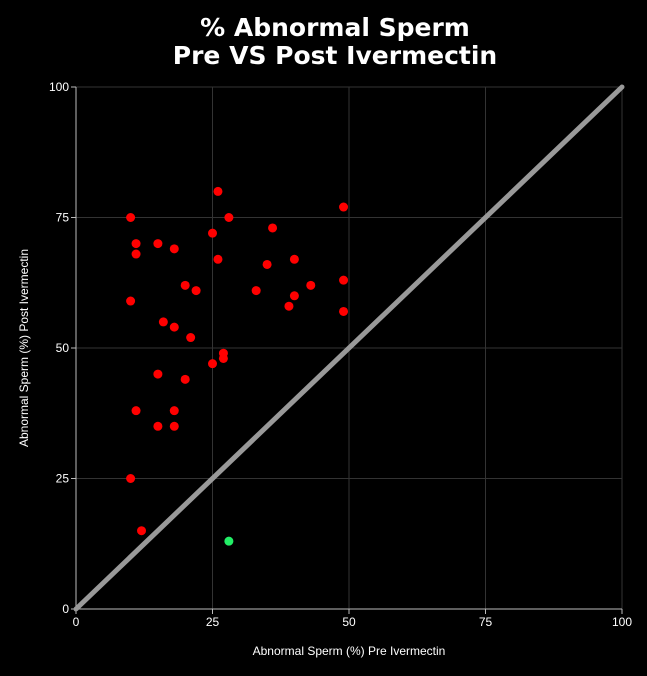 This screenshot has height=676, width=647. What do you see at coordinates (63, 218) in the screenshot?
I see `y-tick-label-75: 75` at bounding box center [63, 218].